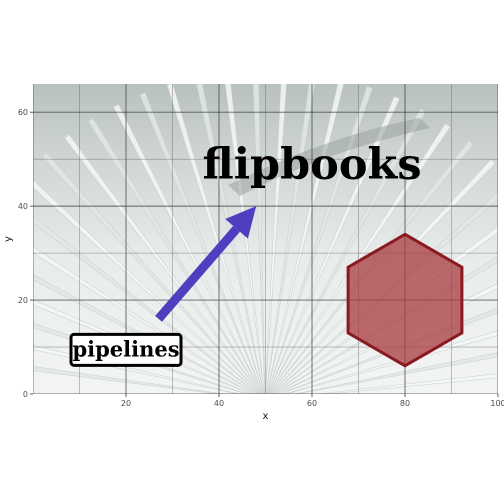  Describe the element at coordinates (219, 403) in the screenshot. I see `x-tick-label: 40` at that location.